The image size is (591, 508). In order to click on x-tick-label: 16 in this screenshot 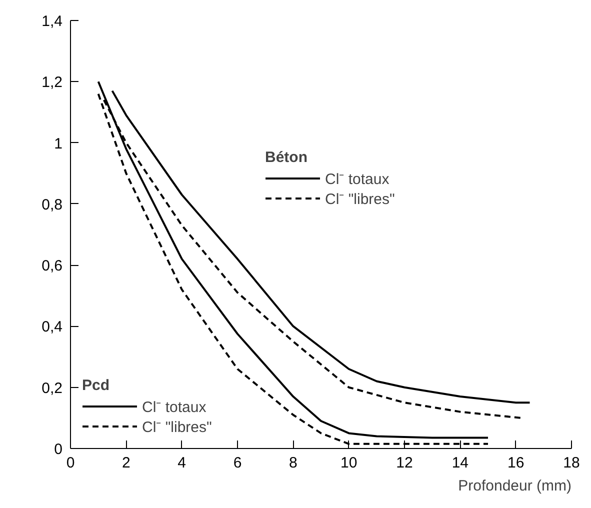, I will do `click(515, 463)`.